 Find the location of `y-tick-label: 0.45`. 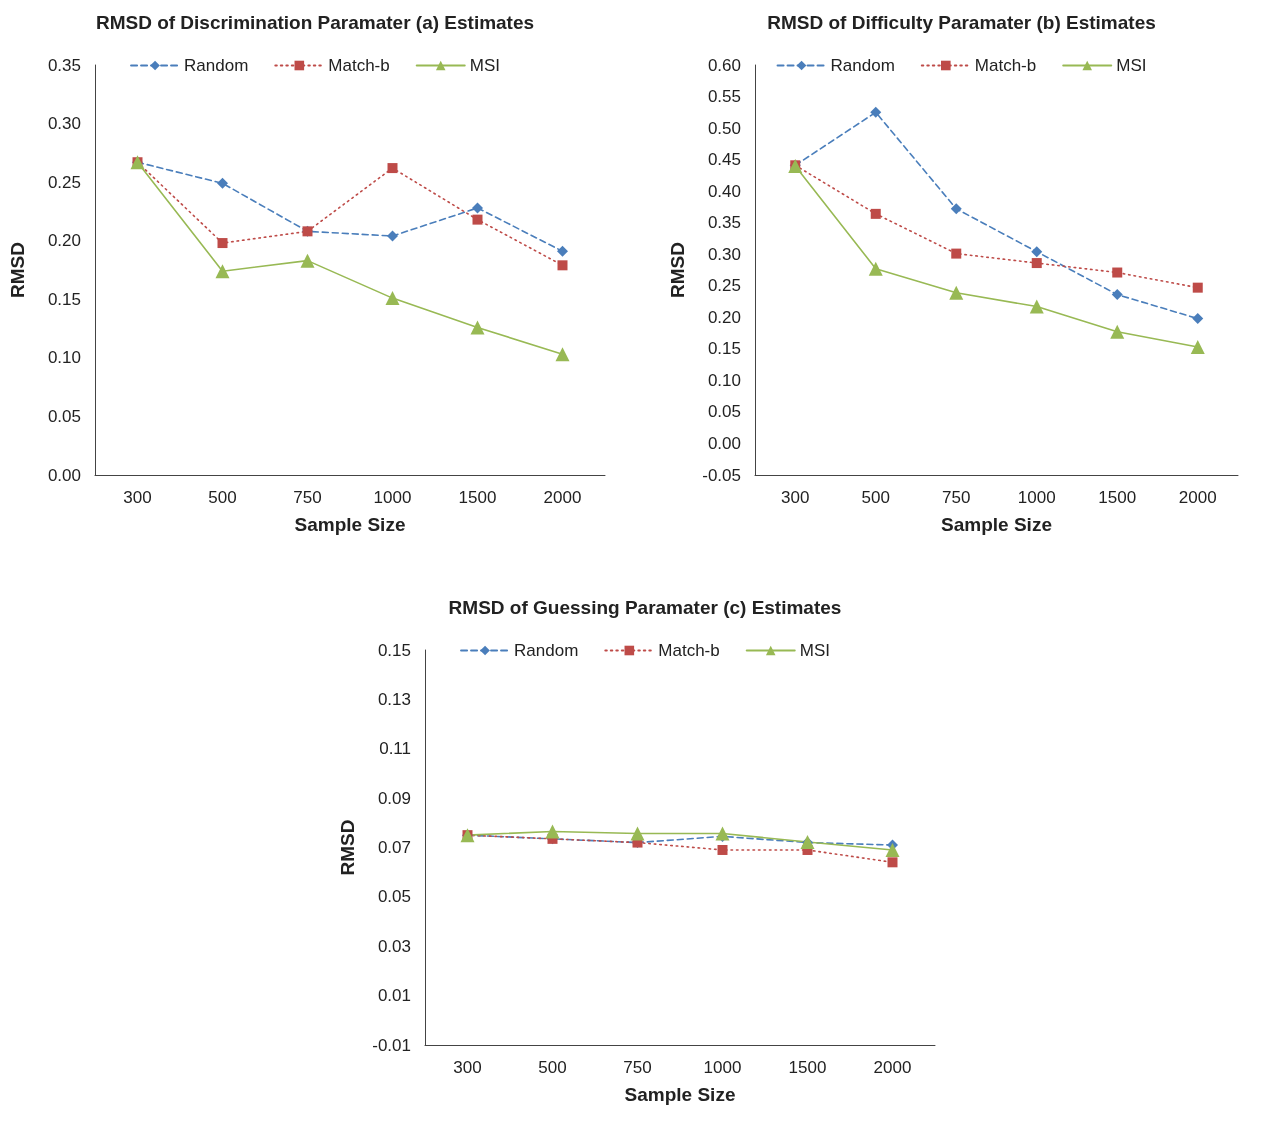

y-tick-label: 0.45 is located at coordinates (724, 160).